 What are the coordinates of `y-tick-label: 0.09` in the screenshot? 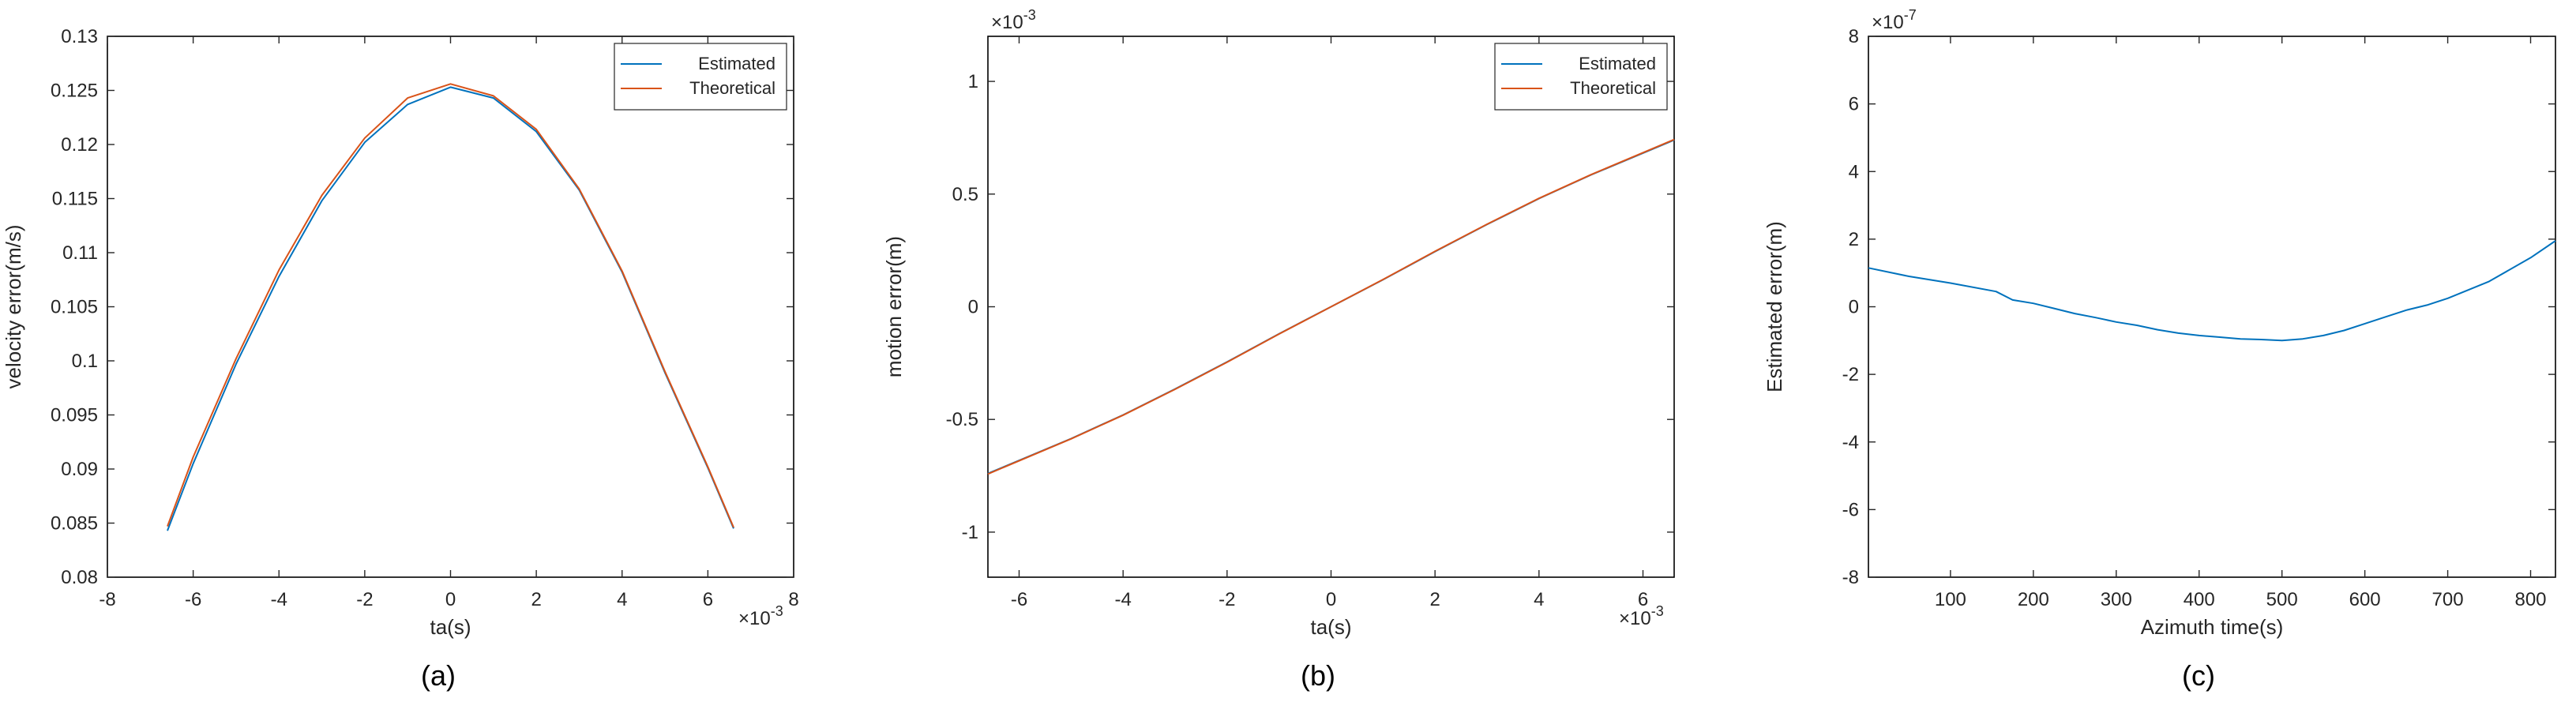 It's located at (79, 469).